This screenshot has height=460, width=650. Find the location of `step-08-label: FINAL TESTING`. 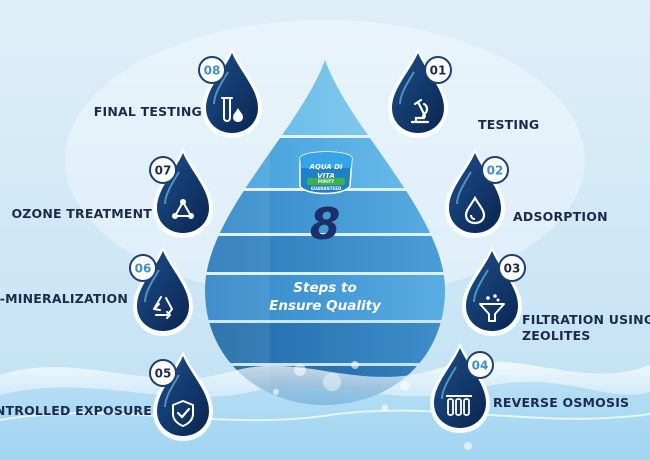

step-08-label: FINAL TESTING is located at coordinates (147, 111).